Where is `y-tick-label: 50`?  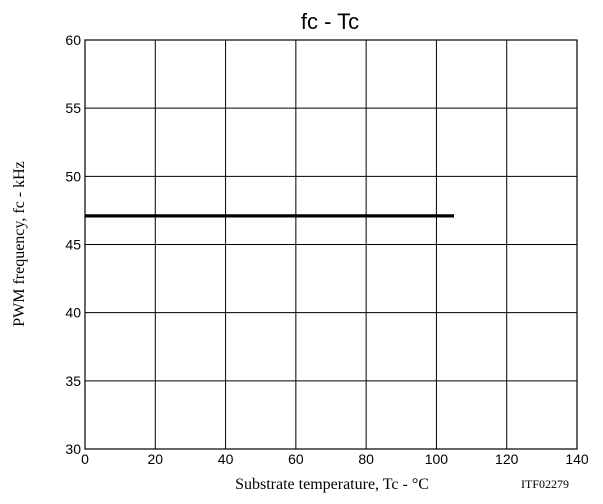 y-tick-label: 50 is located at coordinates (73, 176).